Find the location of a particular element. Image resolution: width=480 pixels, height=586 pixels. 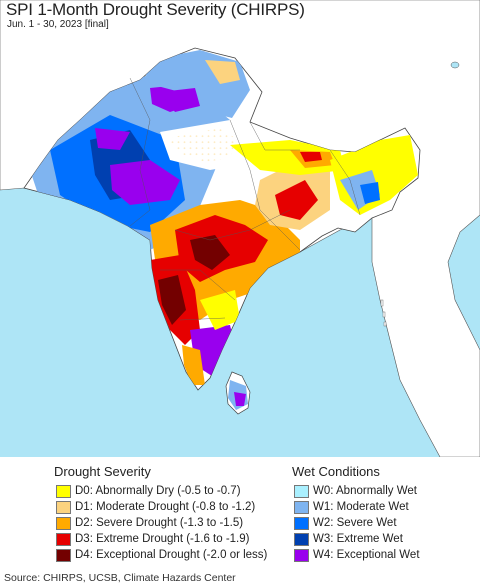

legend-label: D3: Extreme Drought (-1.6 to -1.9) is located at coordinates (162, 539).